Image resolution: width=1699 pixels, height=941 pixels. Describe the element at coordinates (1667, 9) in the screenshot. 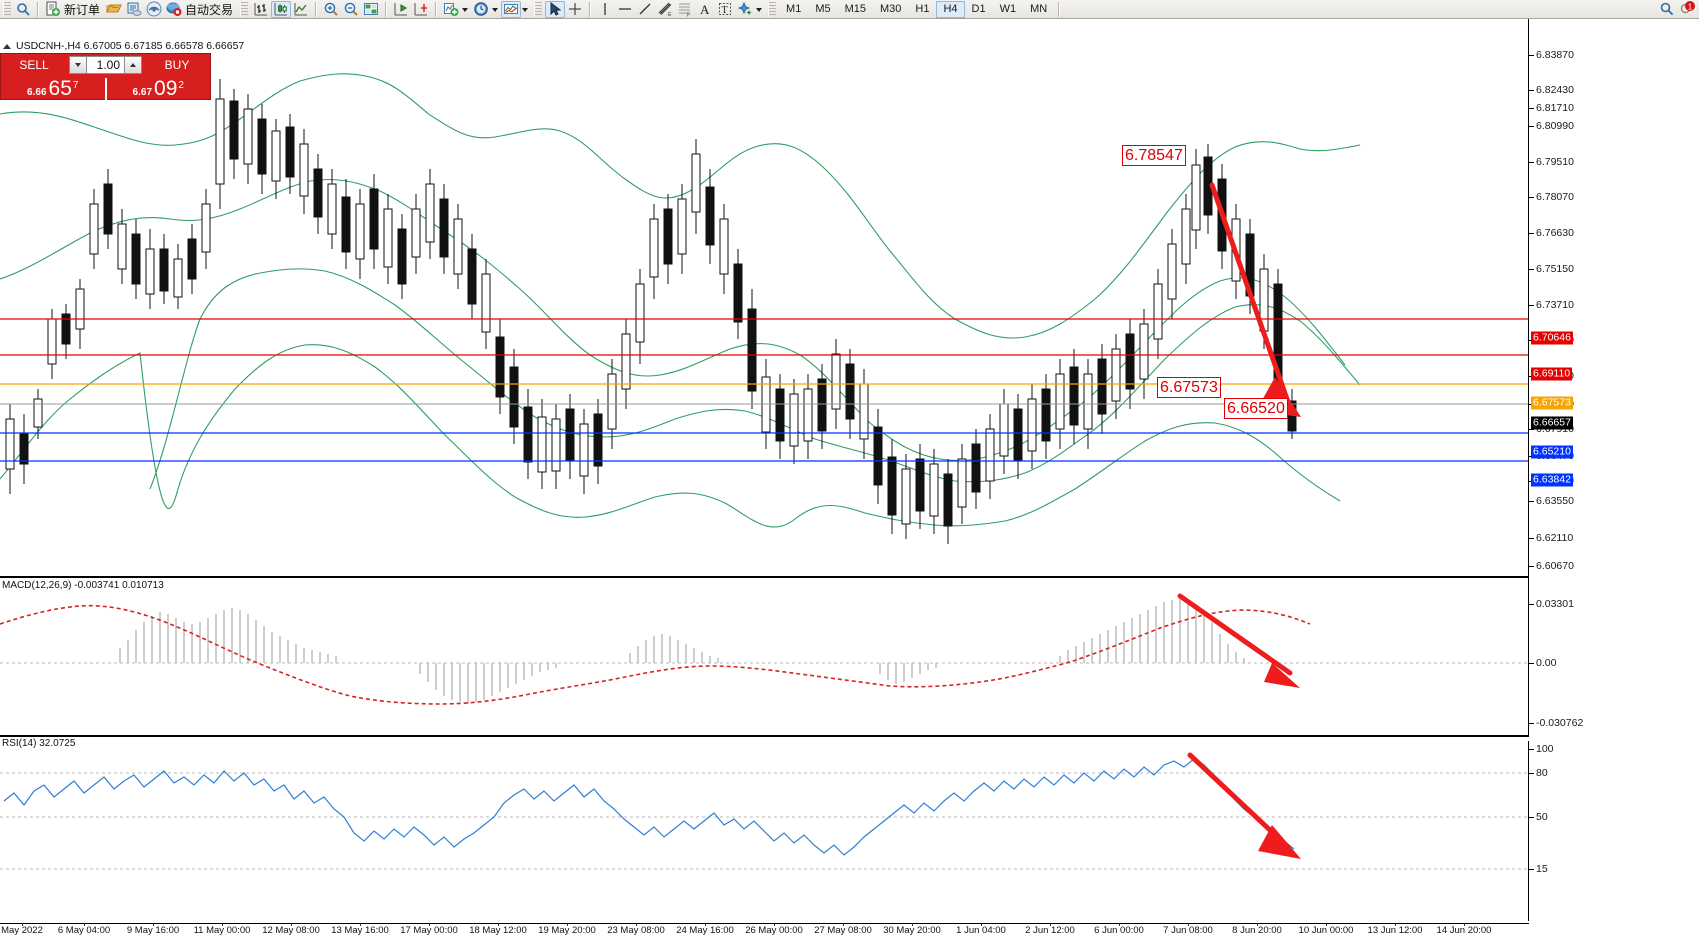

I see `search-icon` at that location.